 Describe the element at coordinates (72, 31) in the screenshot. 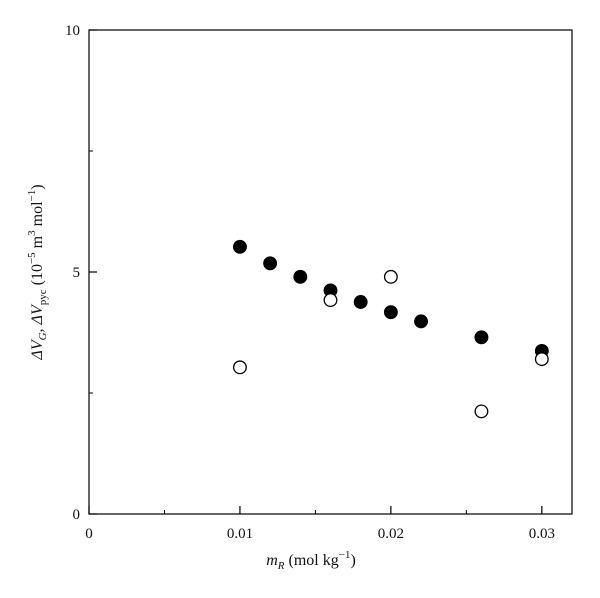

I see `y-tick-label-2: 10` at that location.